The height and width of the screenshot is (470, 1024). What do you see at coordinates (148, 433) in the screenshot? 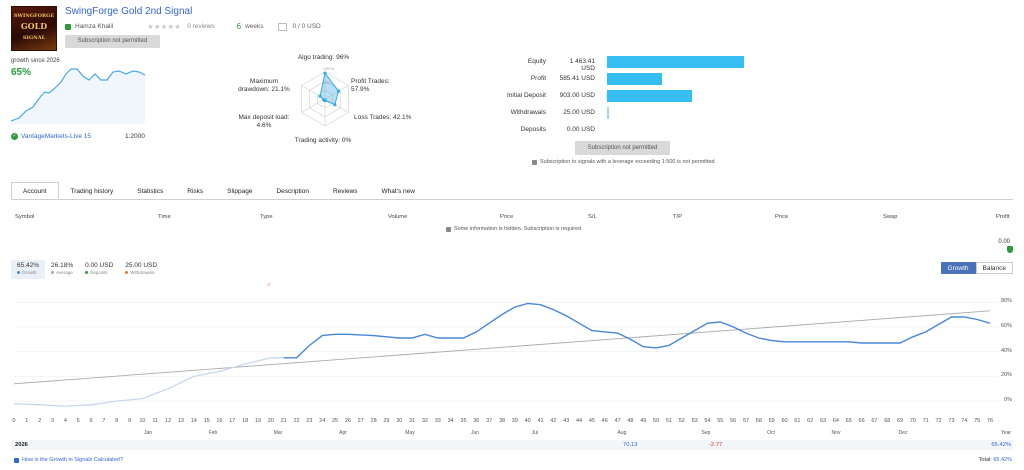
I see `x-month-label: Jan` at bounding box center [148, 433].